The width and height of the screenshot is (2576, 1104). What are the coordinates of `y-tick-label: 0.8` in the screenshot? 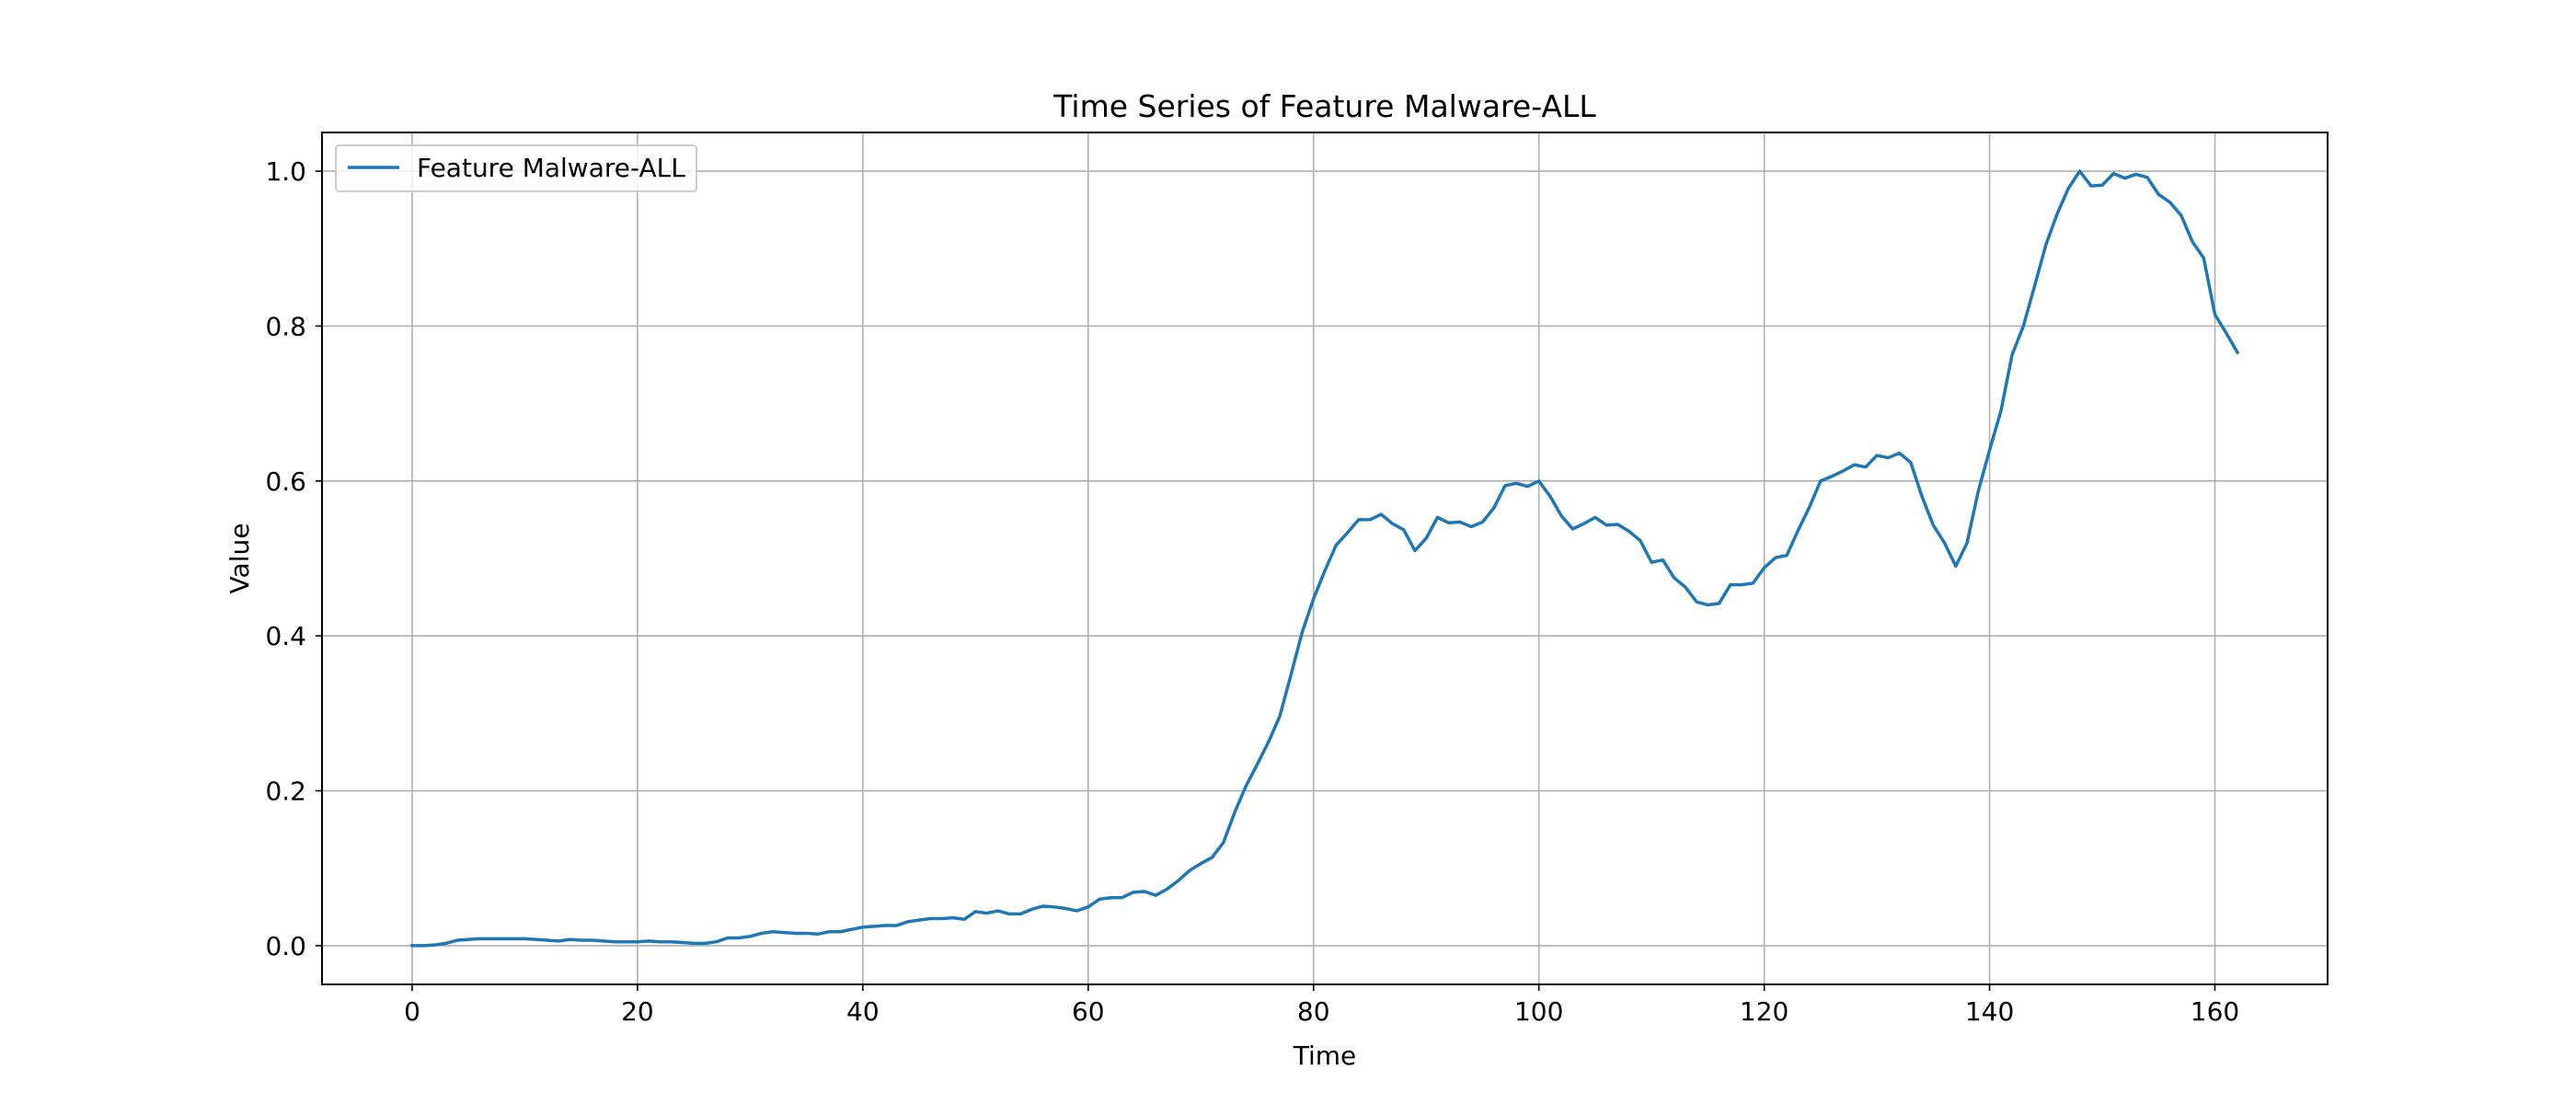 It's located at (285, 326).